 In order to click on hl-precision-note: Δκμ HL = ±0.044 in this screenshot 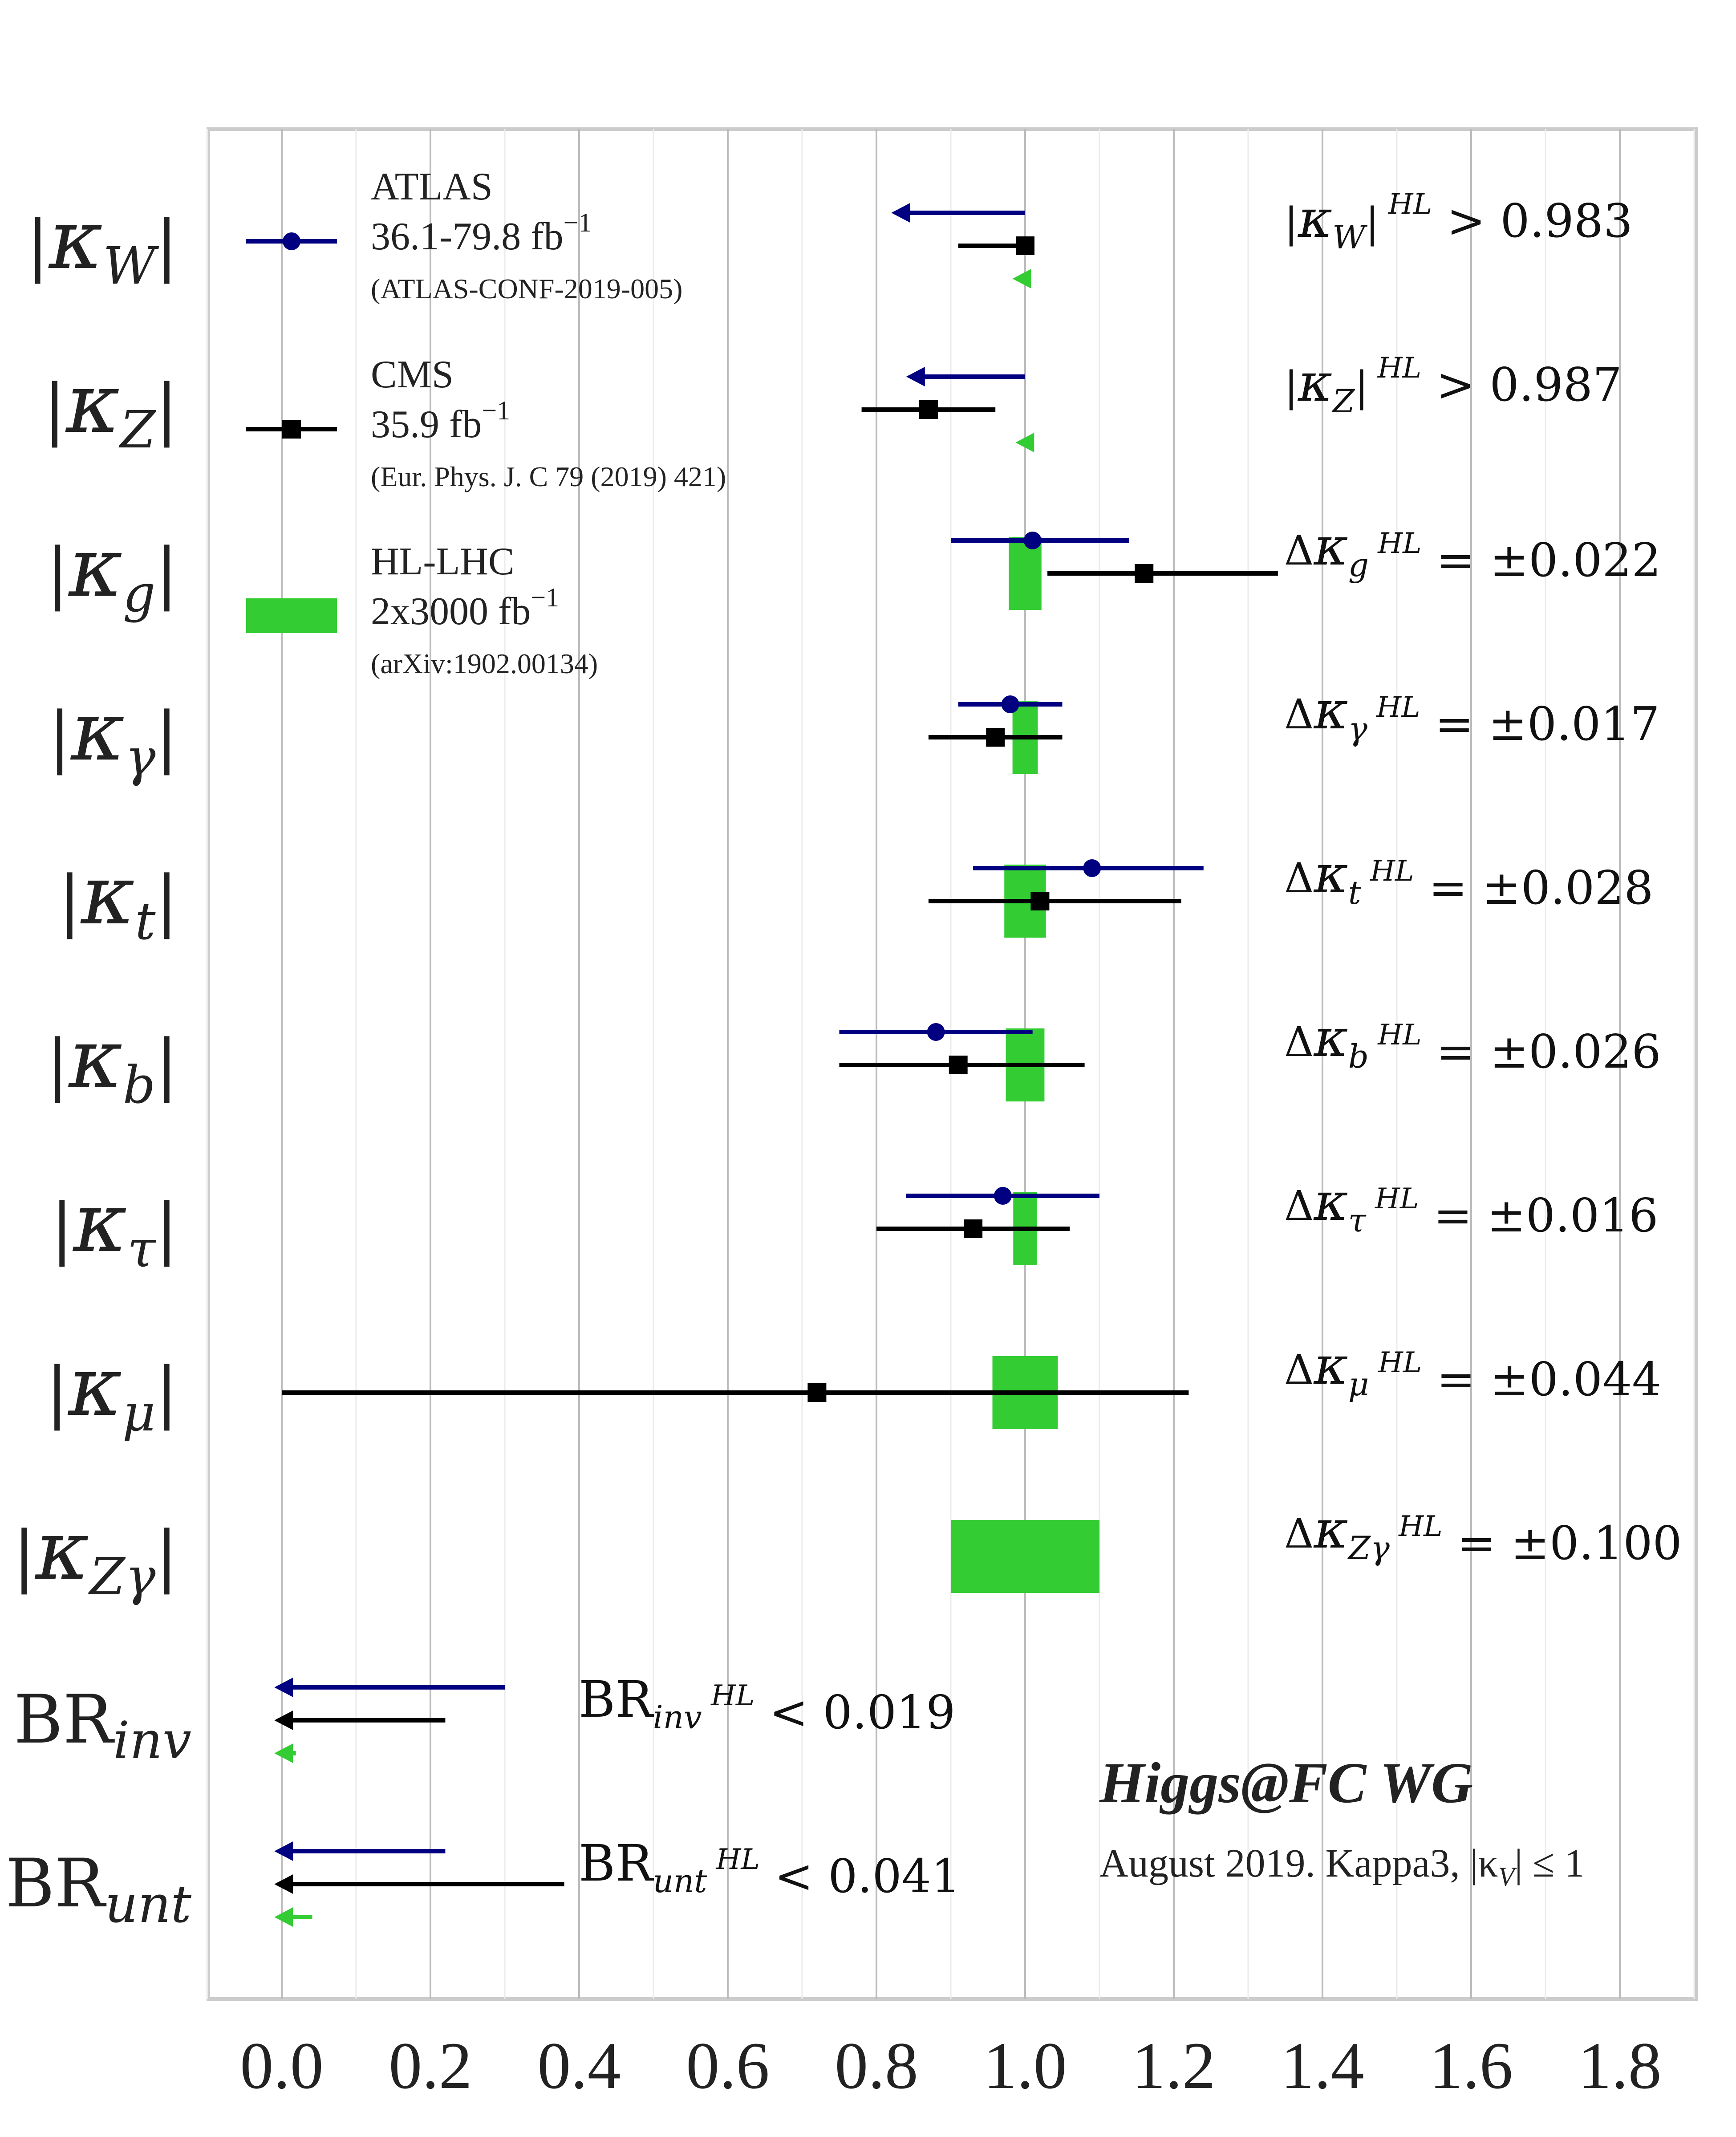, I will do `click(1472, 1370)`.